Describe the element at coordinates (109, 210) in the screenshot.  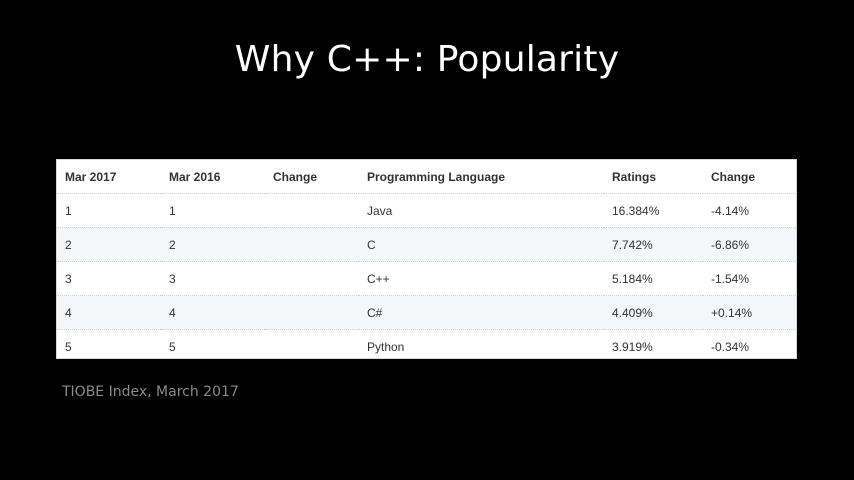
I see `cell-rank-2017: 1` at that location.